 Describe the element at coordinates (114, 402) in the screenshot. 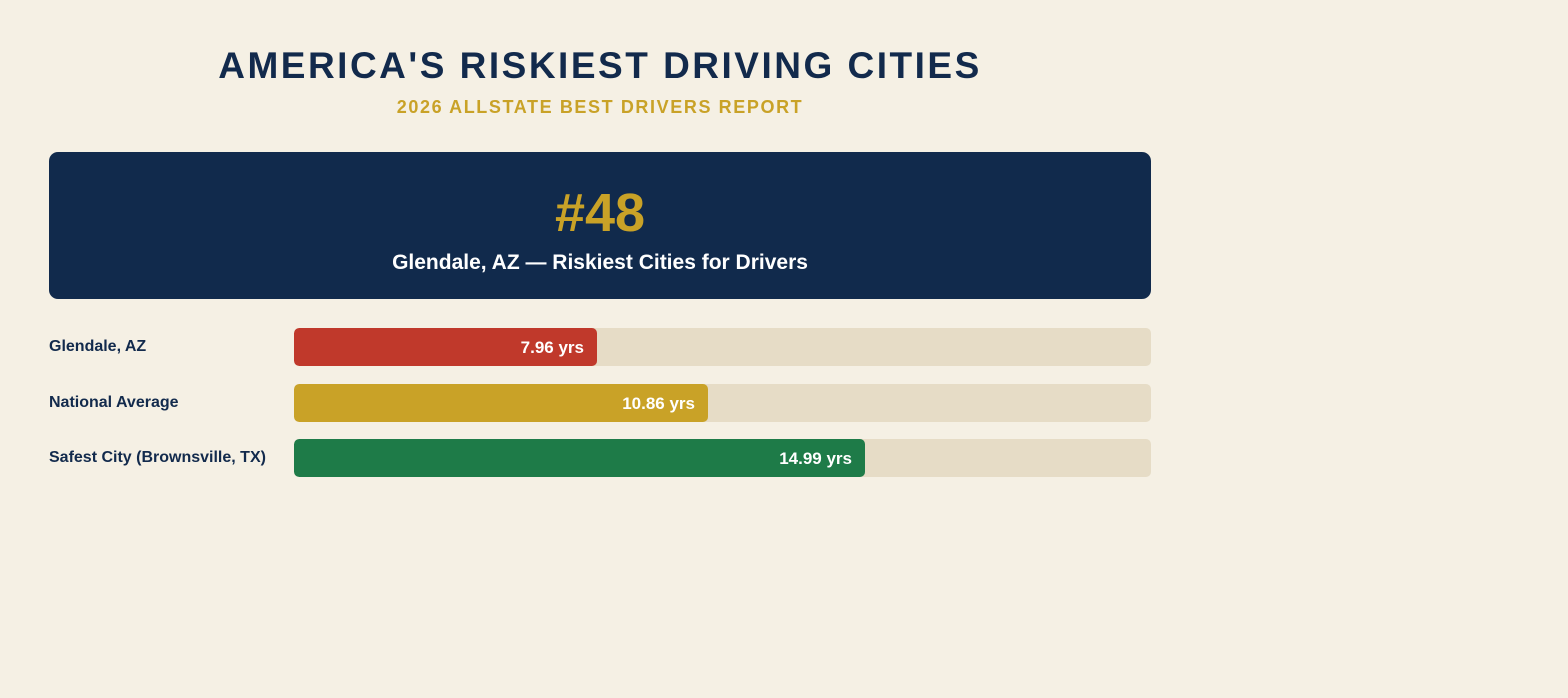

I see `bar-label: National Average` at that location.